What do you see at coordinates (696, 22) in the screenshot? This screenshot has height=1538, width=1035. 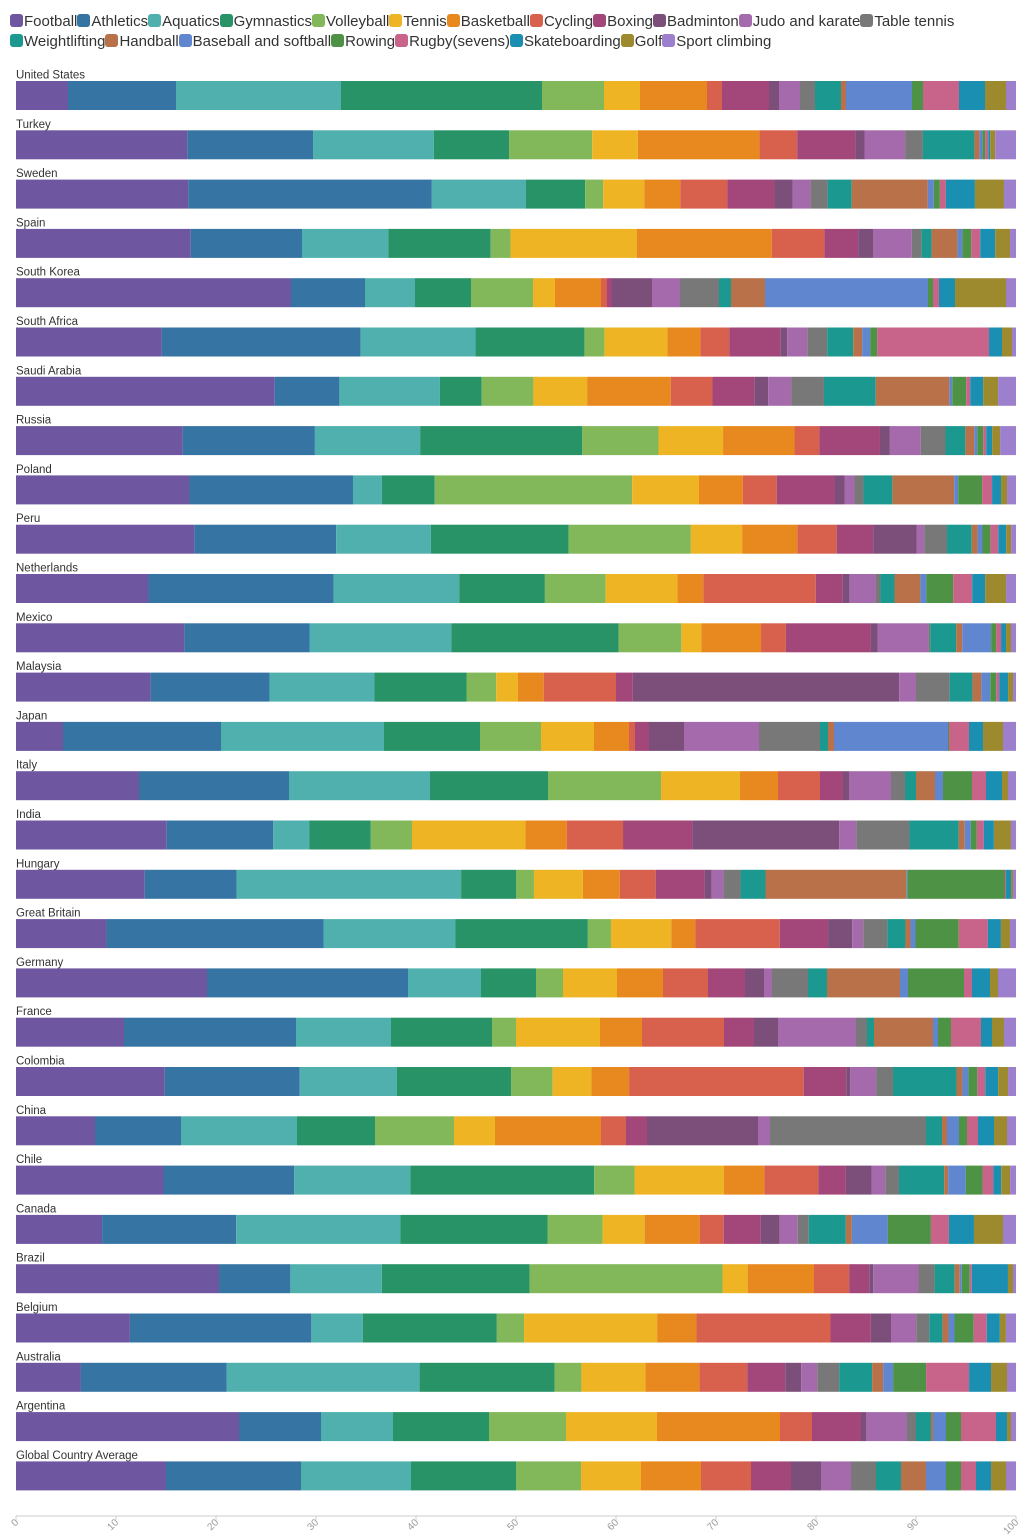 I see `legend-item-badminton: Badminton` at bounding box center [696, 22].